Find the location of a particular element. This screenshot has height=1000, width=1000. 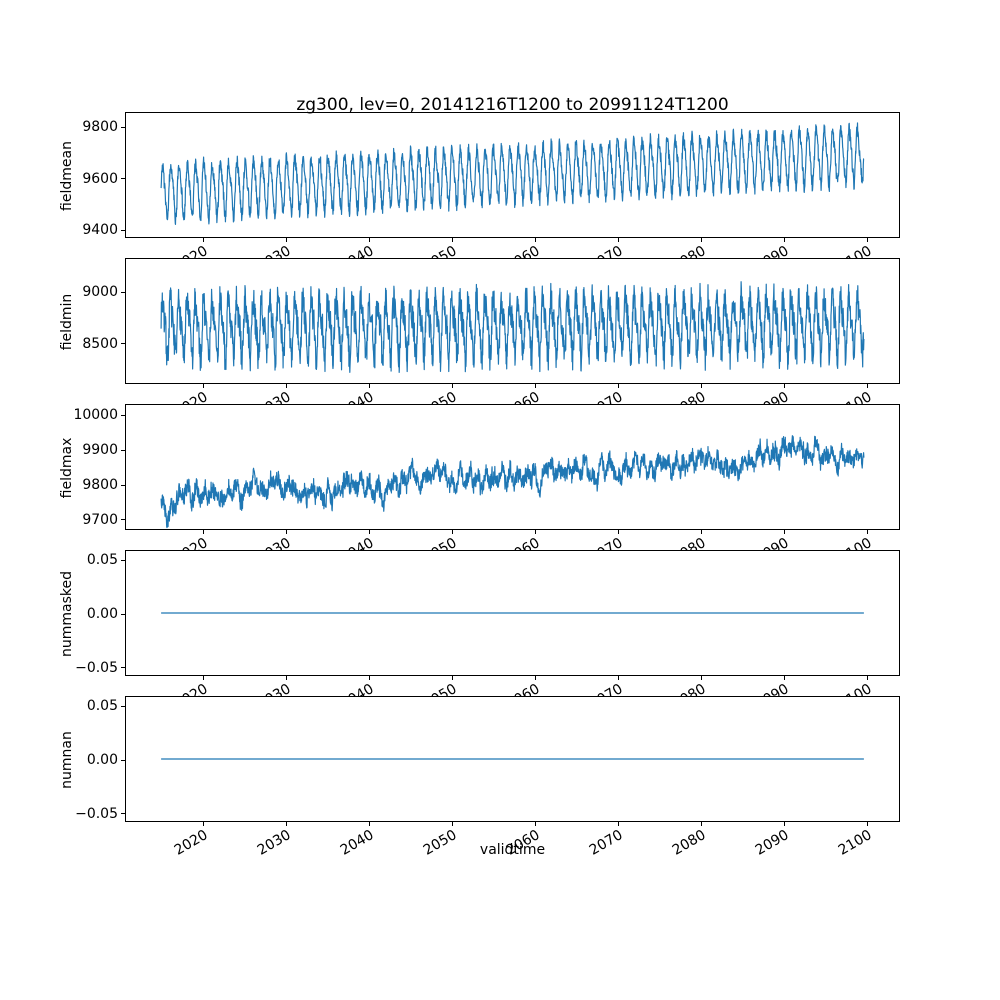

line-series-fieldmin is located at coordinates (512, 327).